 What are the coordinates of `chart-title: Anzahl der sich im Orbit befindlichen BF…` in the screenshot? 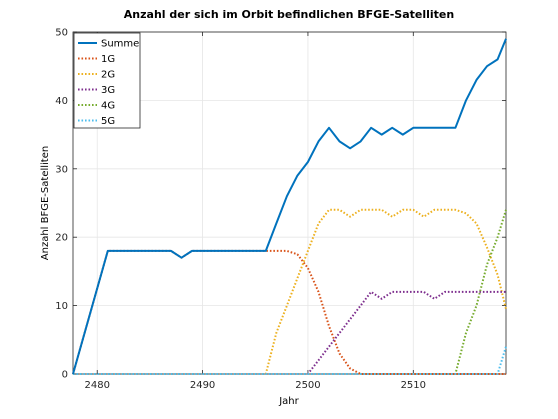 It's located at (289, 14).